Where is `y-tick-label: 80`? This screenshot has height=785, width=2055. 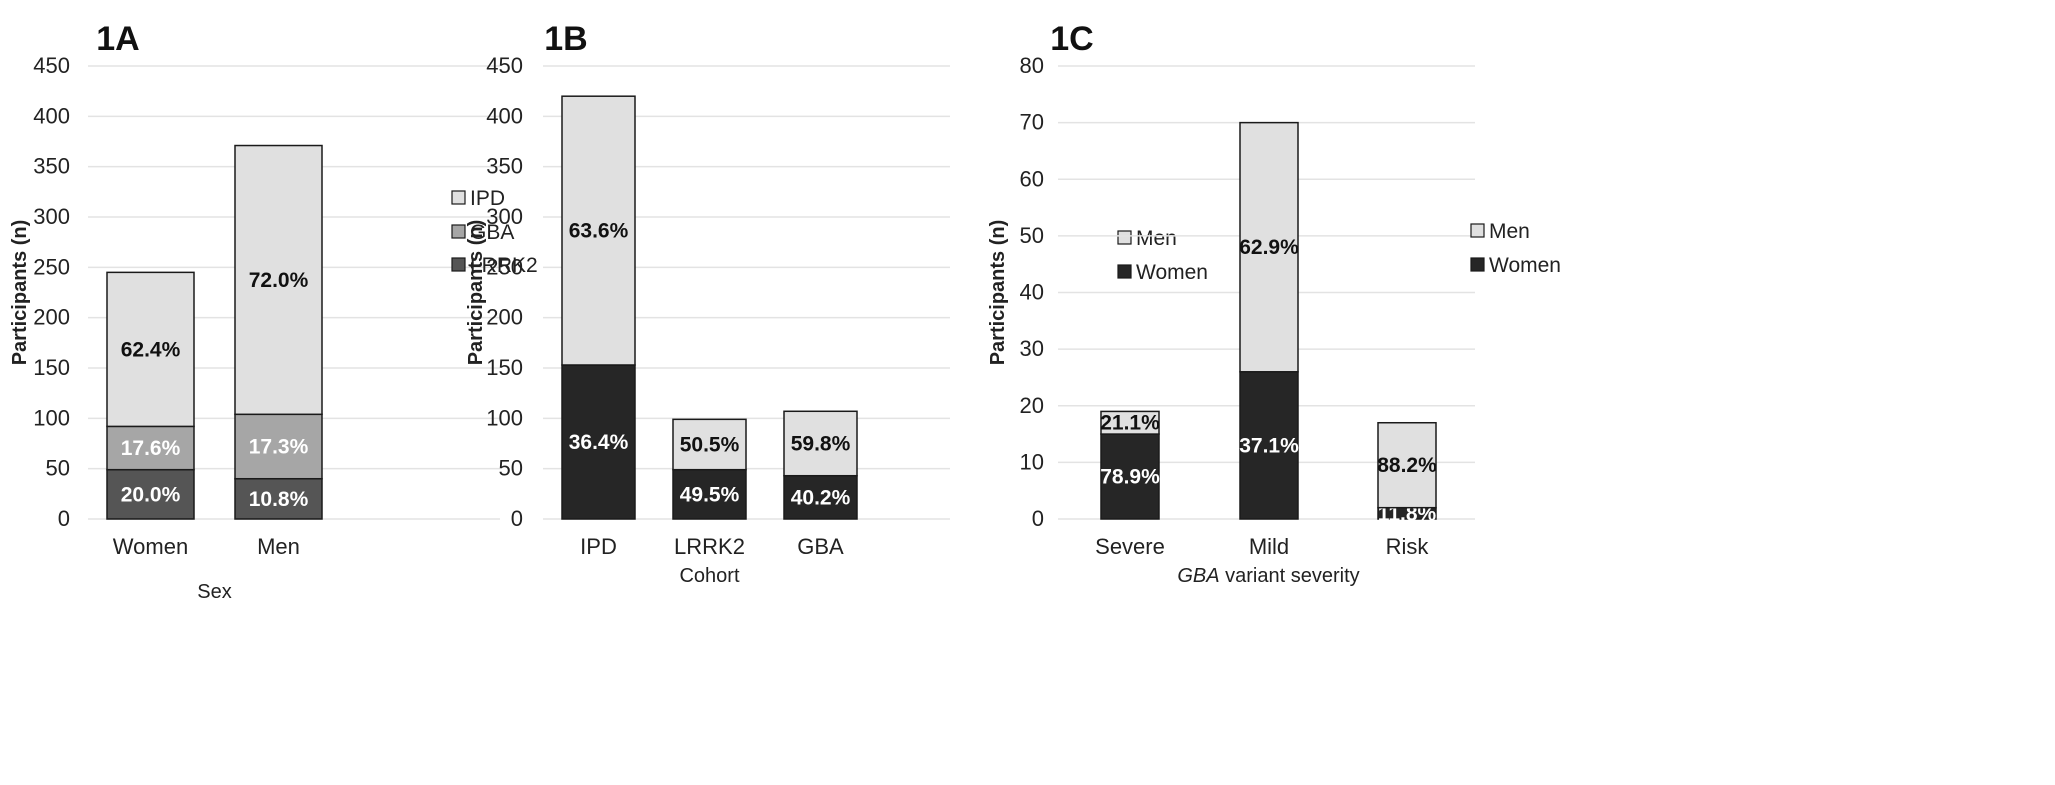
y-tick-label: 80 is located at coordinates (1032, 65).